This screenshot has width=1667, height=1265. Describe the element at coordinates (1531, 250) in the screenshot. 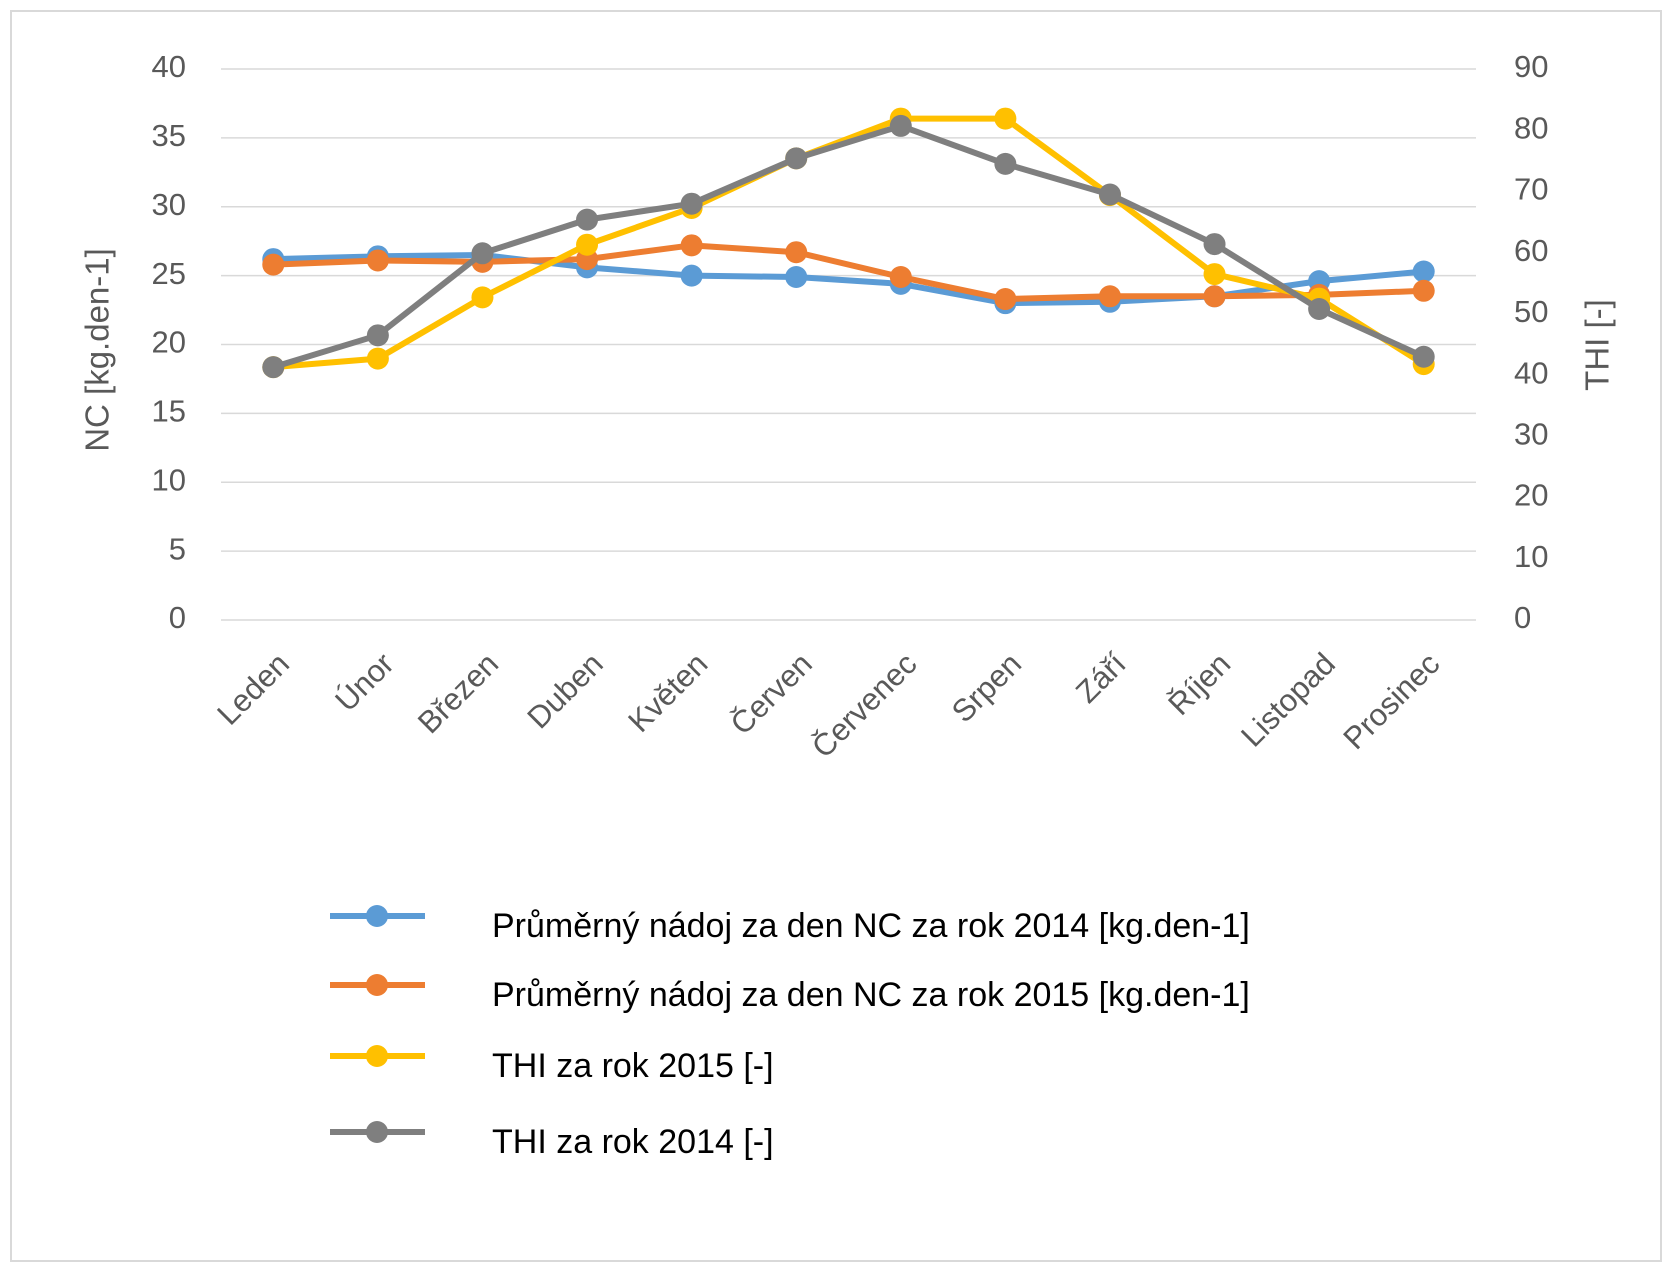

I see `y2-tick-label: 60` at that location.